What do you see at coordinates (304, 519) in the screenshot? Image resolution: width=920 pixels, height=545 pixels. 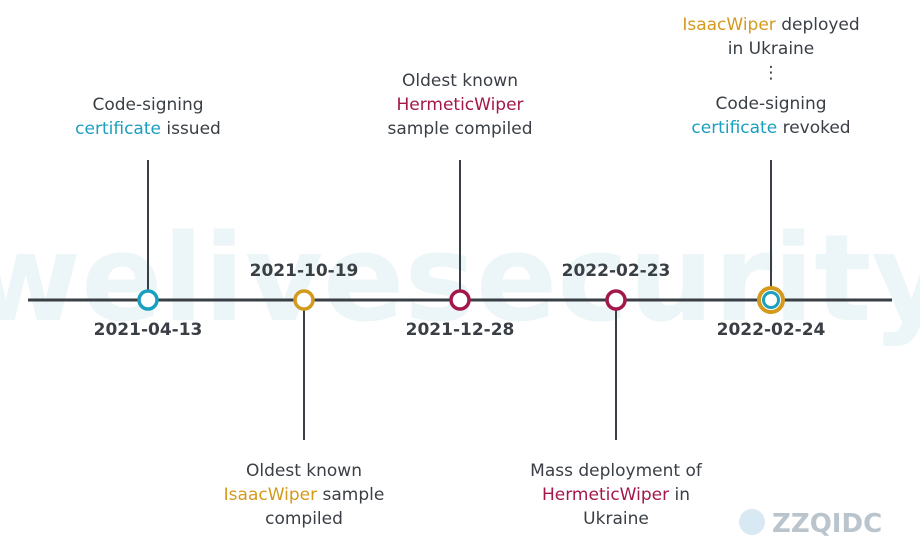 I see `event-text: compiled` at bounding box center [304, 519].